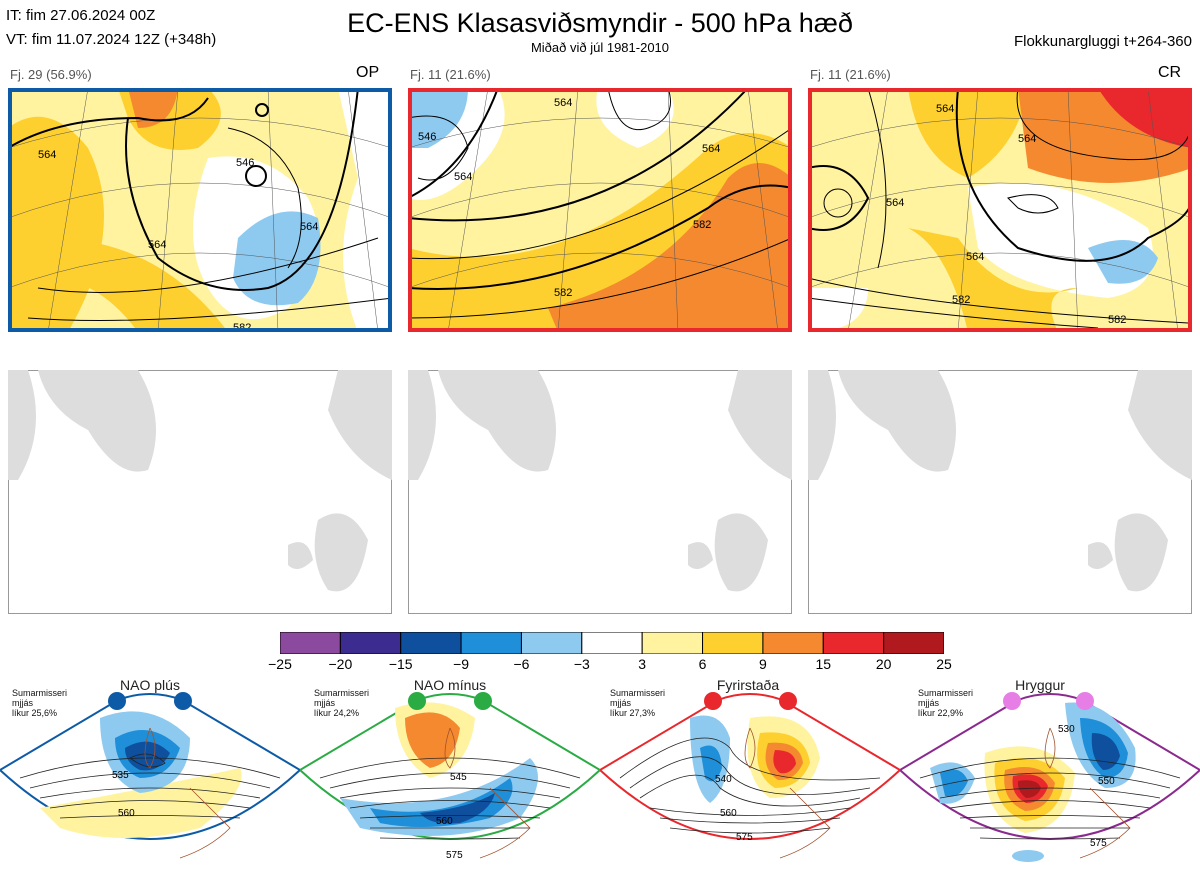  I want to click on anomaly-strong-negative, so click(147, 756).